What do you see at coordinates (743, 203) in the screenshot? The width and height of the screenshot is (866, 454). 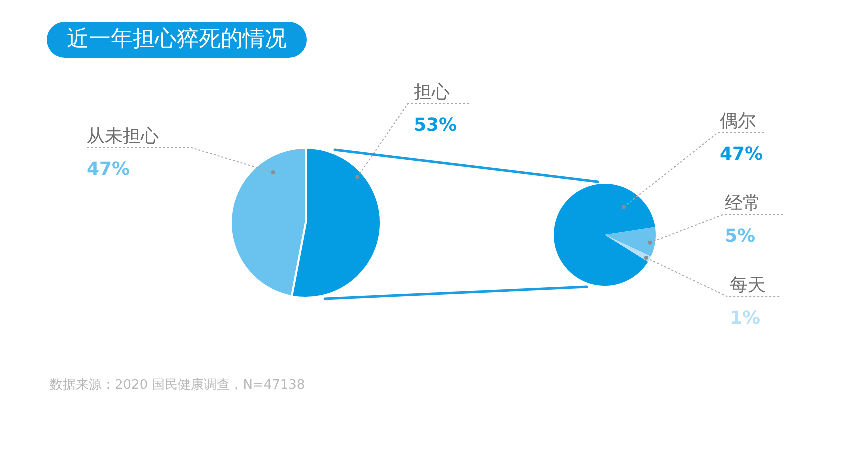 I see `slice-label: 经常` at bounding box center [743, 203].